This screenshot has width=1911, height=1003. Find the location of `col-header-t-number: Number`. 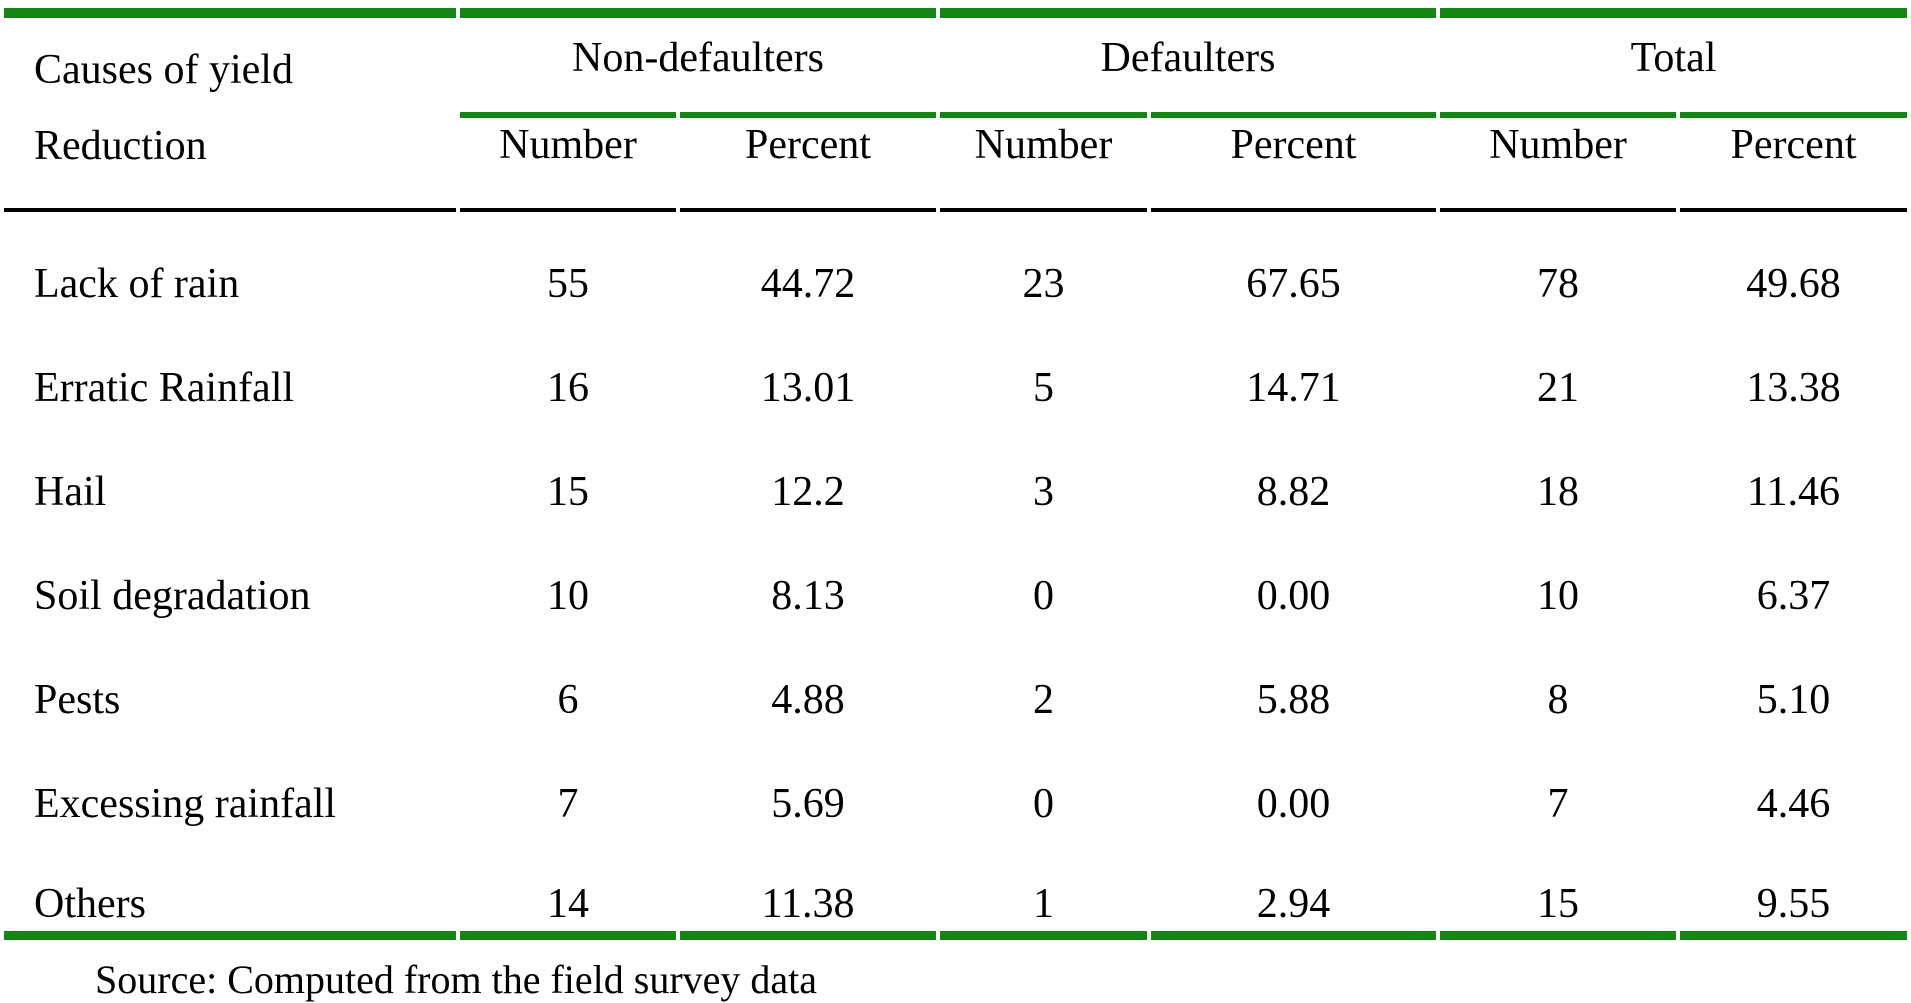

col-header-t-number: Number is located at coordinates (1558, 162).